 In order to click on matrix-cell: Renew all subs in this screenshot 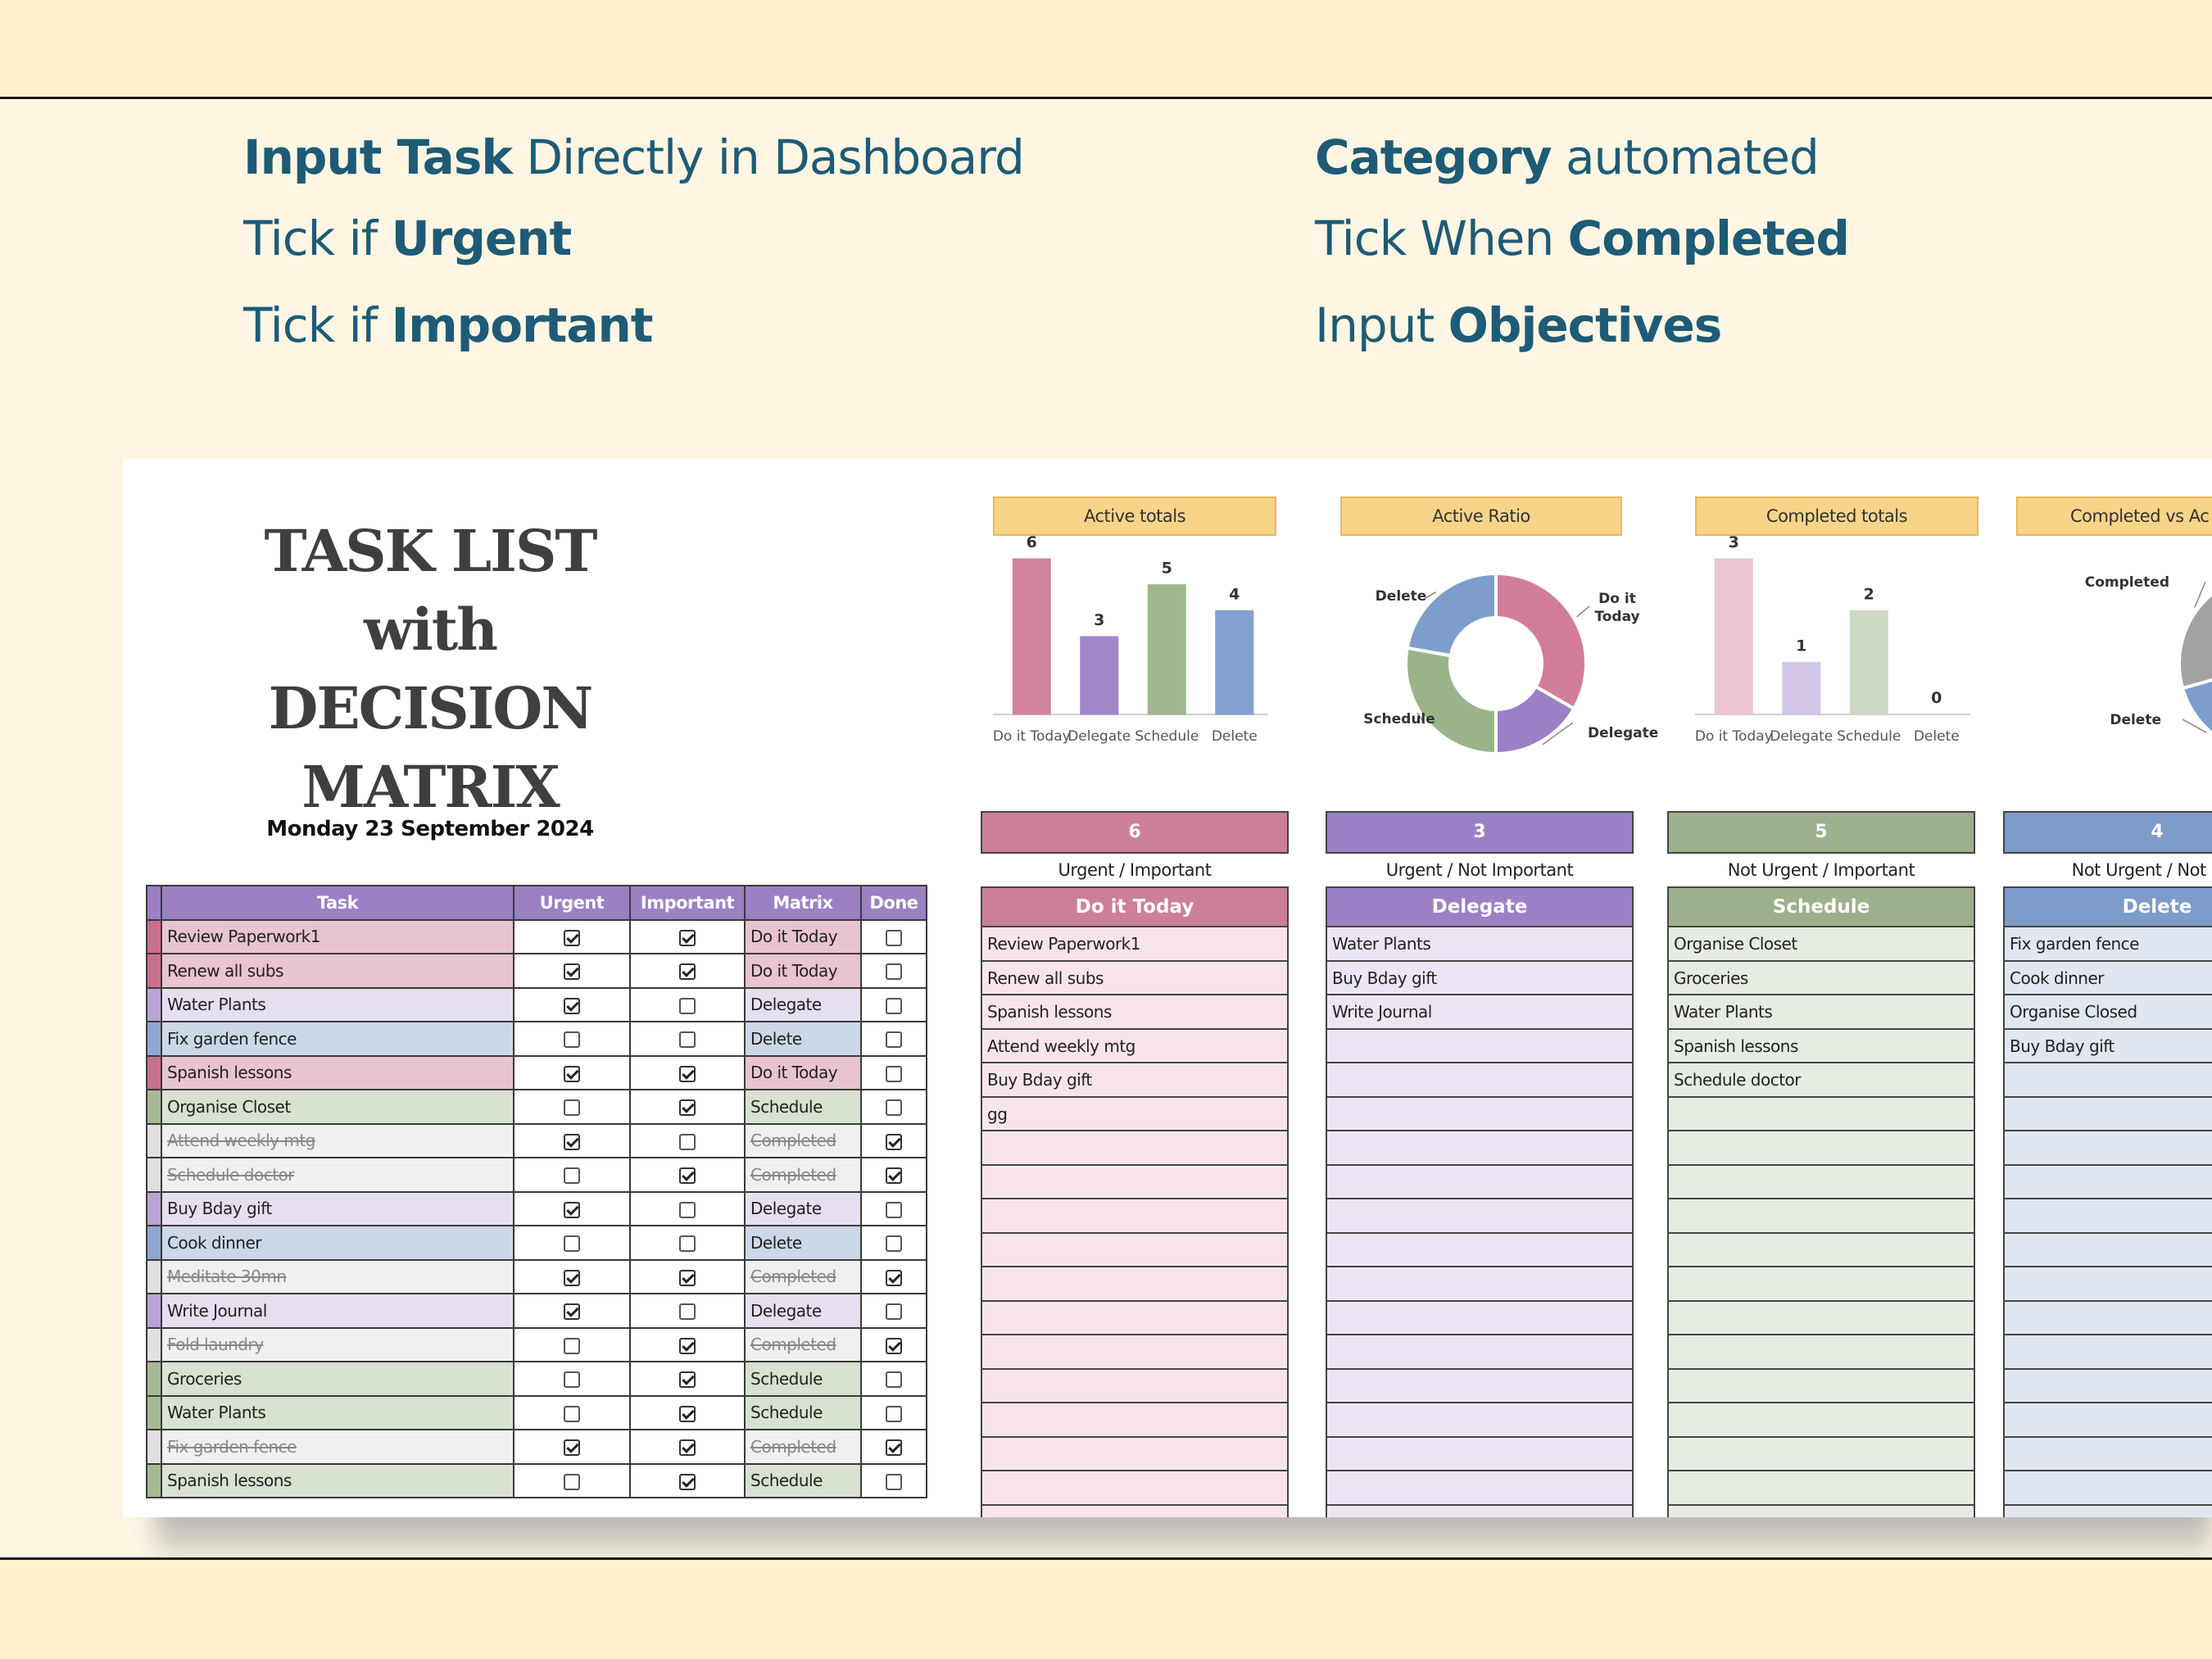, I will do `click(1135, 978)`.